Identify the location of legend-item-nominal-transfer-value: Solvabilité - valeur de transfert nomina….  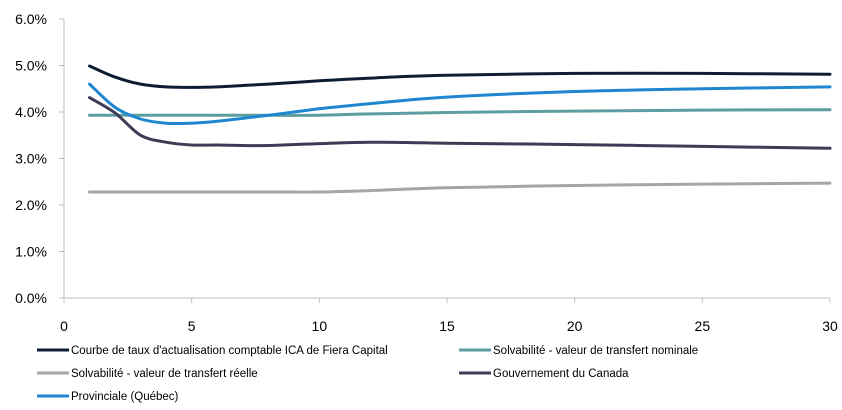
(578, 351).